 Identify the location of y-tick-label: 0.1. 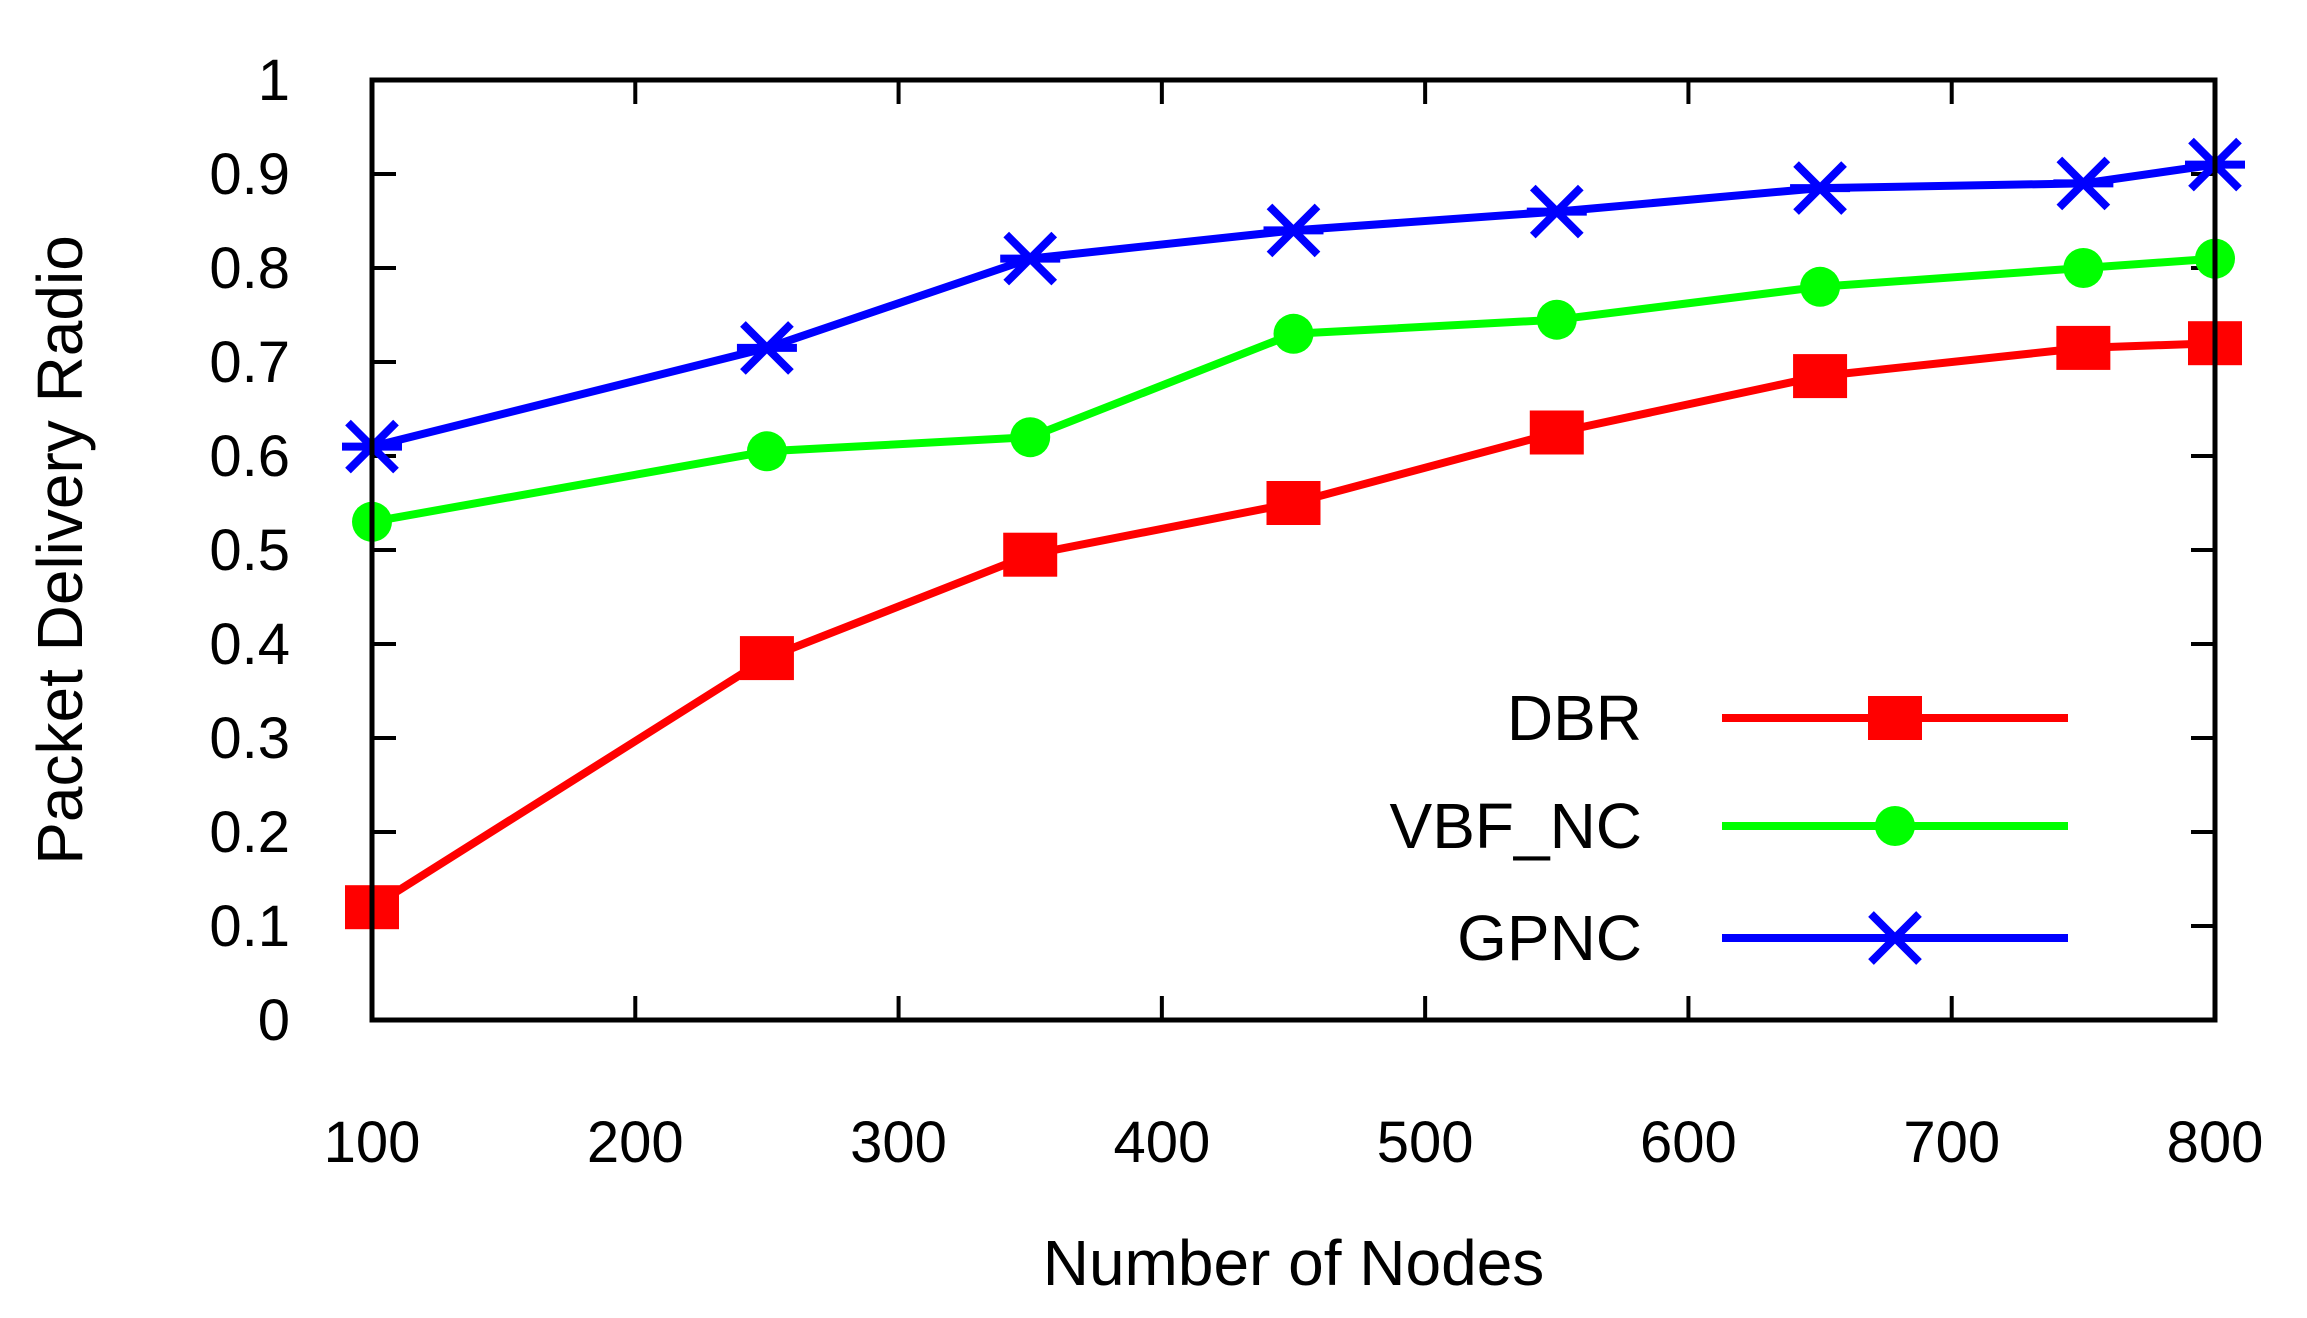
(249, 926).